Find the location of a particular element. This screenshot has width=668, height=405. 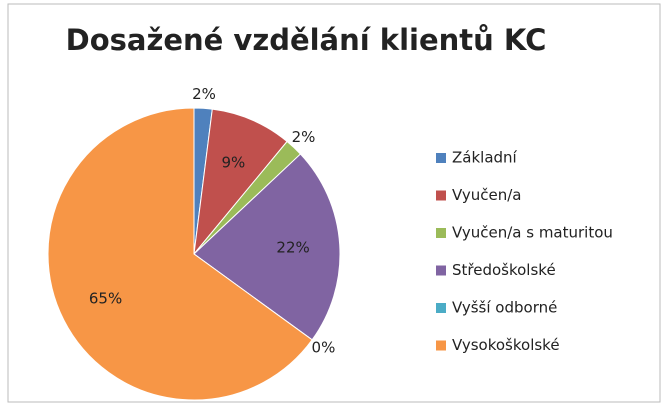

chart-title: Dosažené vzdělání klientů KC is located at coordinates (306, 40).